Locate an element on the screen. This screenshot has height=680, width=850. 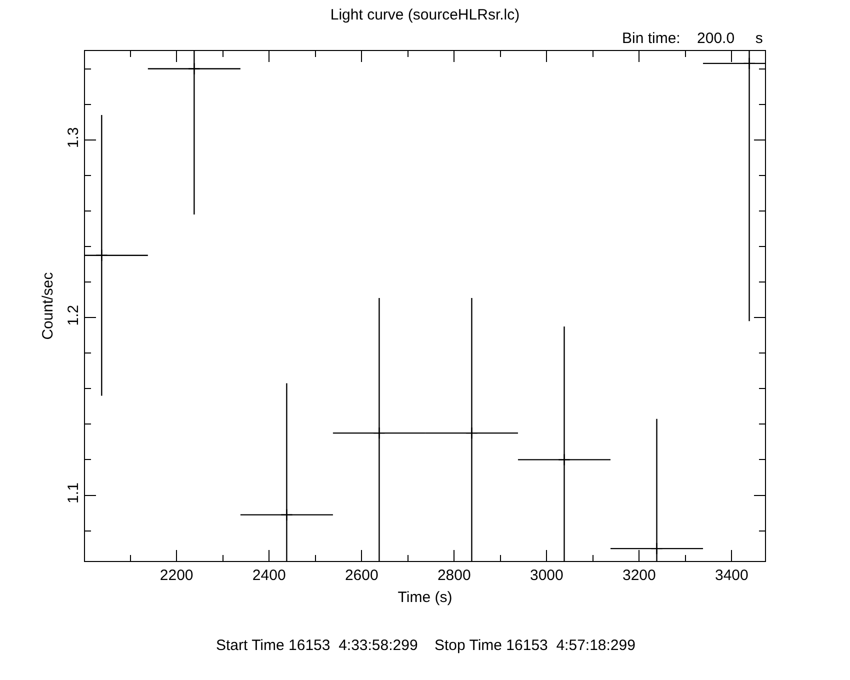
text: Start Time 16153 4:33:58:299 Stop Time 16153 4:57:18:299 is located at coordinates (426, 645).